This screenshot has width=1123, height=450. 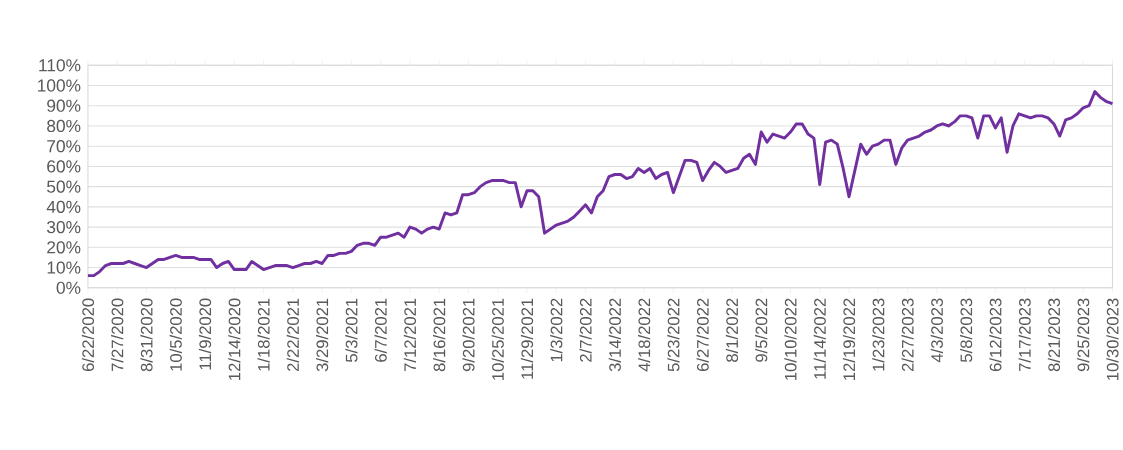 I want to click on x-tick-label: 8/1/2022, so click(x=732, y=330).